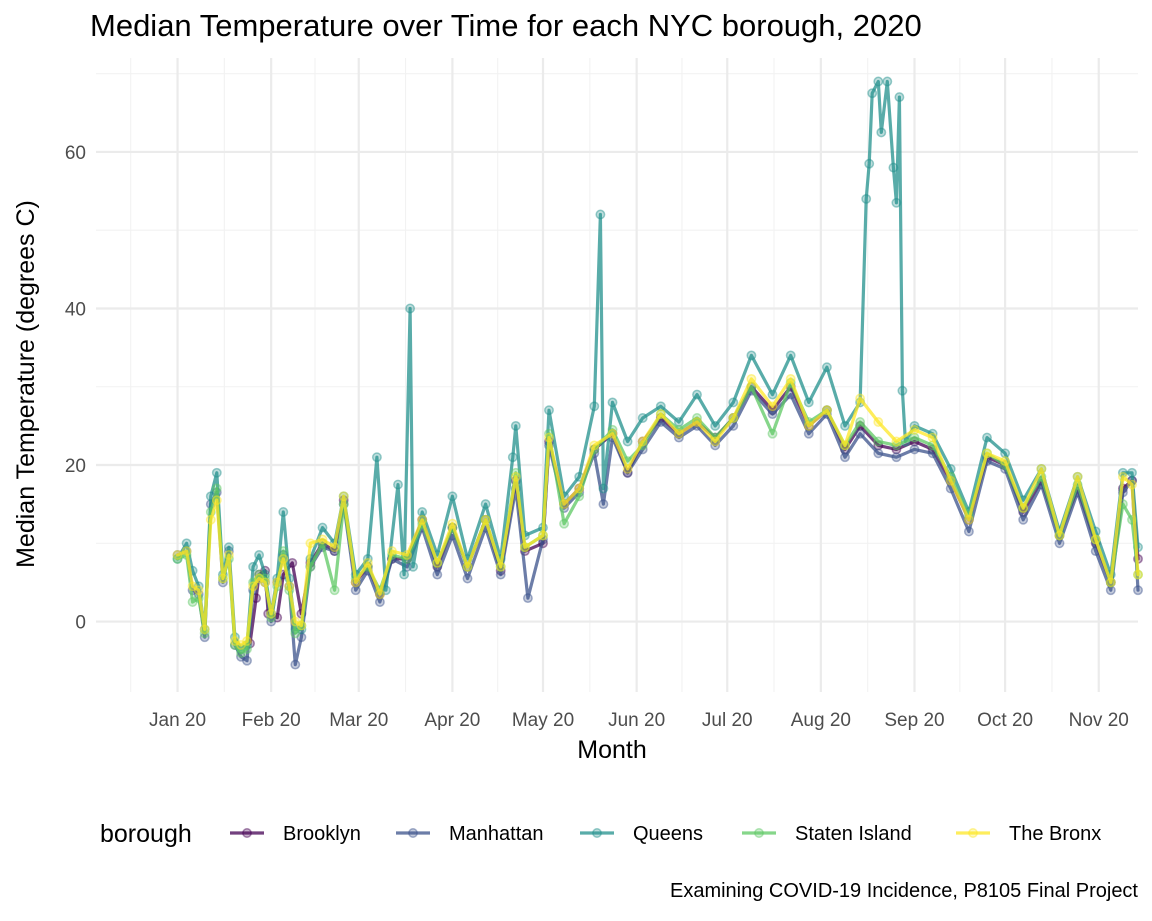 Image resolution: width=1152 pixels, height=921 pixels. Describe the element at coordinates (759, 833) in the screenshot. I see `legend-key-point-staten-island` at that location.